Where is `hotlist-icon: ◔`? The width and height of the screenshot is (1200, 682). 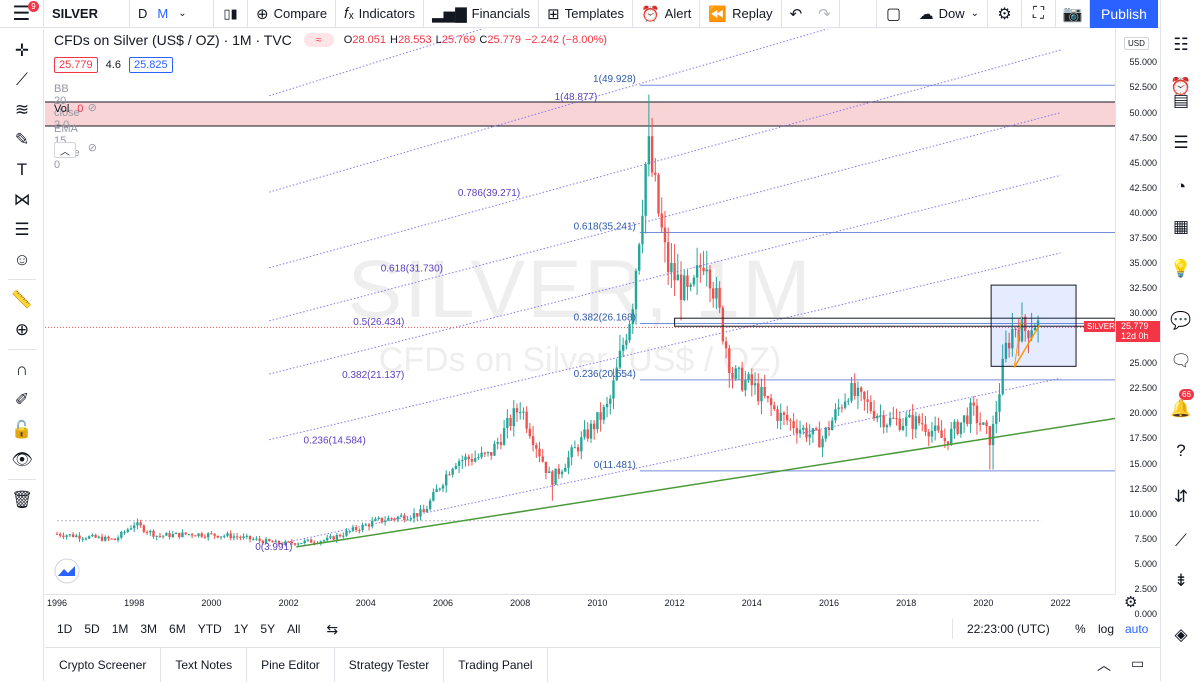 hotlist-icon: ◔ is located at coordinates (1181, 186).